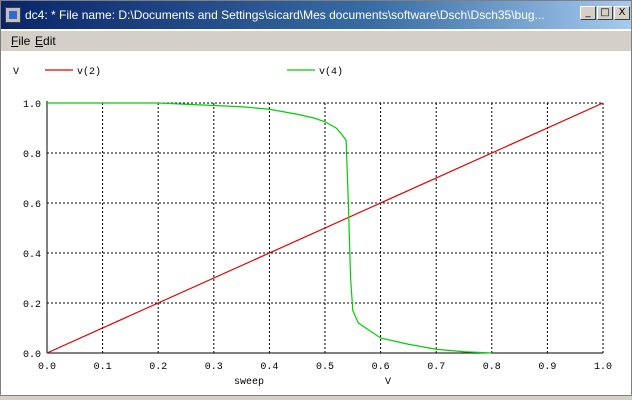 The width and height of the screenshot is (632, 400). What do you see at coordinates (16, 72) in the screenshot?
I see `y-axis-label: V` at bounding box center [16, 72].